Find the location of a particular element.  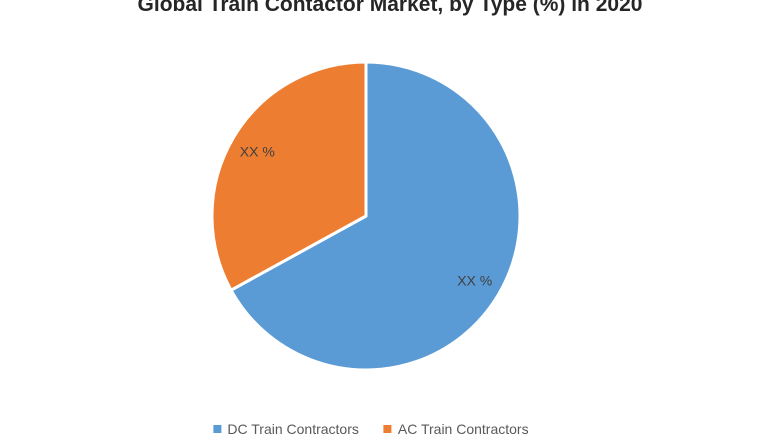

pie-slice-label-0: XX % is located at coordinates (474, 280).